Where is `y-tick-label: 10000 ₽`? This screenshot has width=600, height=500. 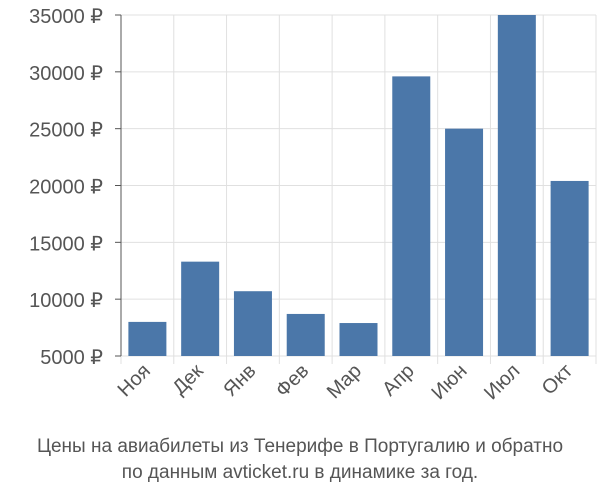 y-tick-label: 10000 ₽ is located at coordinates (66, 301).